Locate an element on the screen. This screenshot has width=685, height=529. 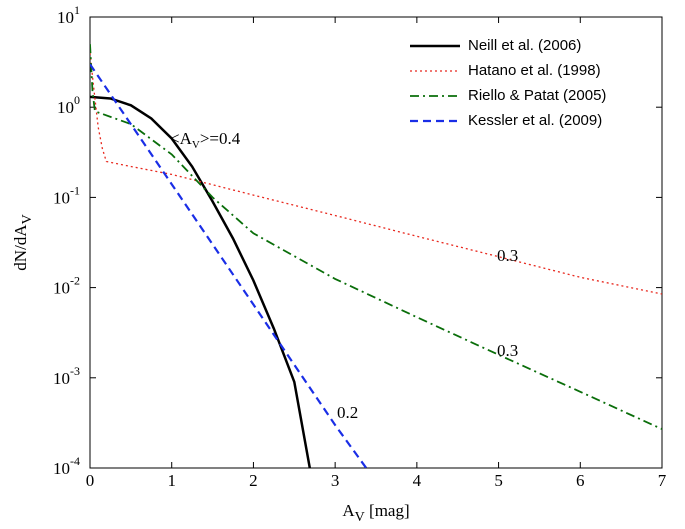
y-tick-exponent: -1 is located at coordinates (75, 190).